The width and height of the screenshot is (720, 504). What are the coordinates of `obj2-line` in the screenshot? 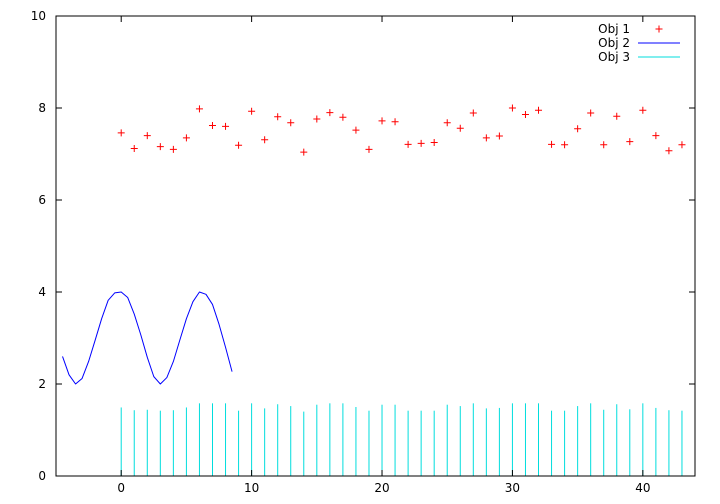 It's located at (147, 338).